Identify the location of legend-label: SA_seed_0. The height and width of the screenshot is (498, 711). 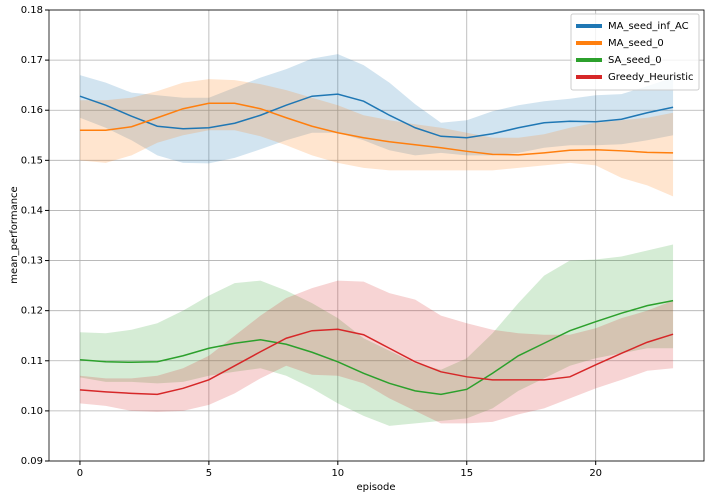
(635, 60).